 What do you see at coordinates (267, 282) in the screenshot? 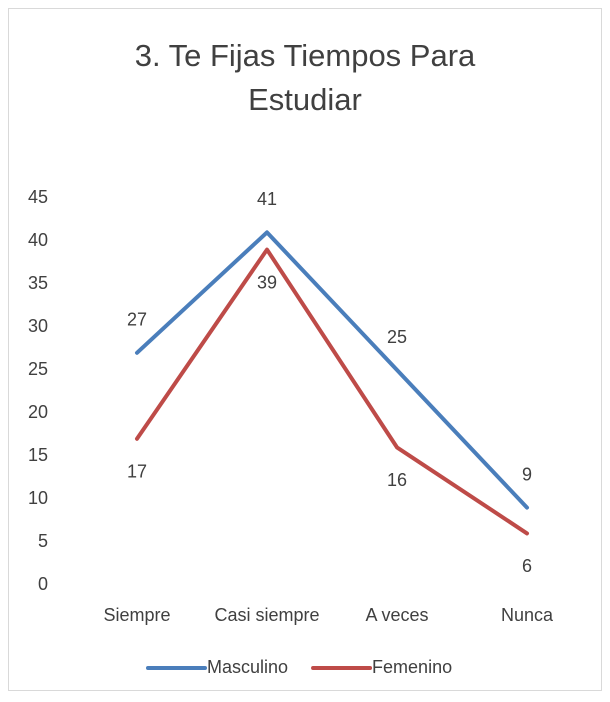
I see `data-label: 39` at bounding box center [267, 282].